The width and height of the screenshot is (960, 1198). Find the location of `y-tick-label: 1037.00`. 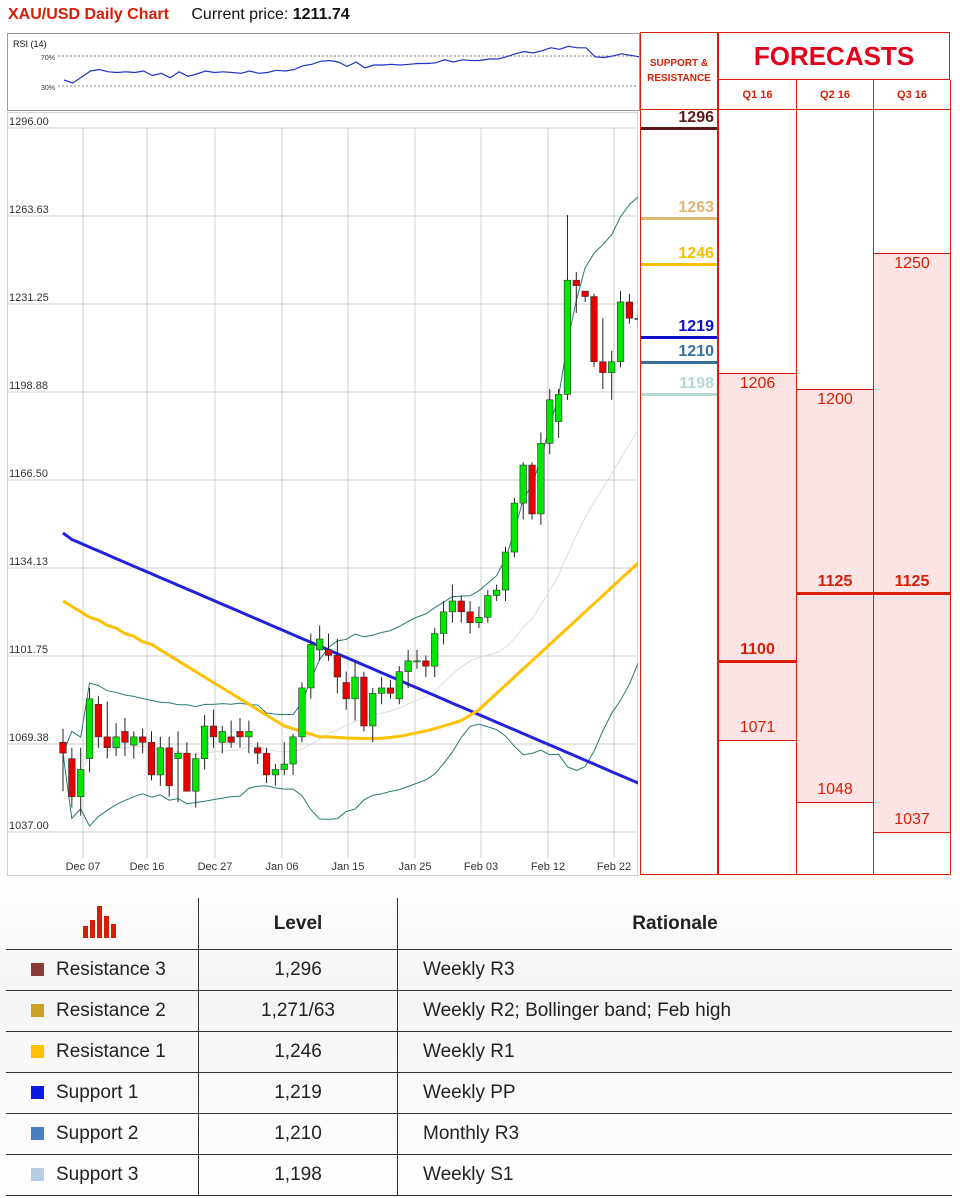

y-tick-label: 1037.00 is located at coordinates (29, 826).